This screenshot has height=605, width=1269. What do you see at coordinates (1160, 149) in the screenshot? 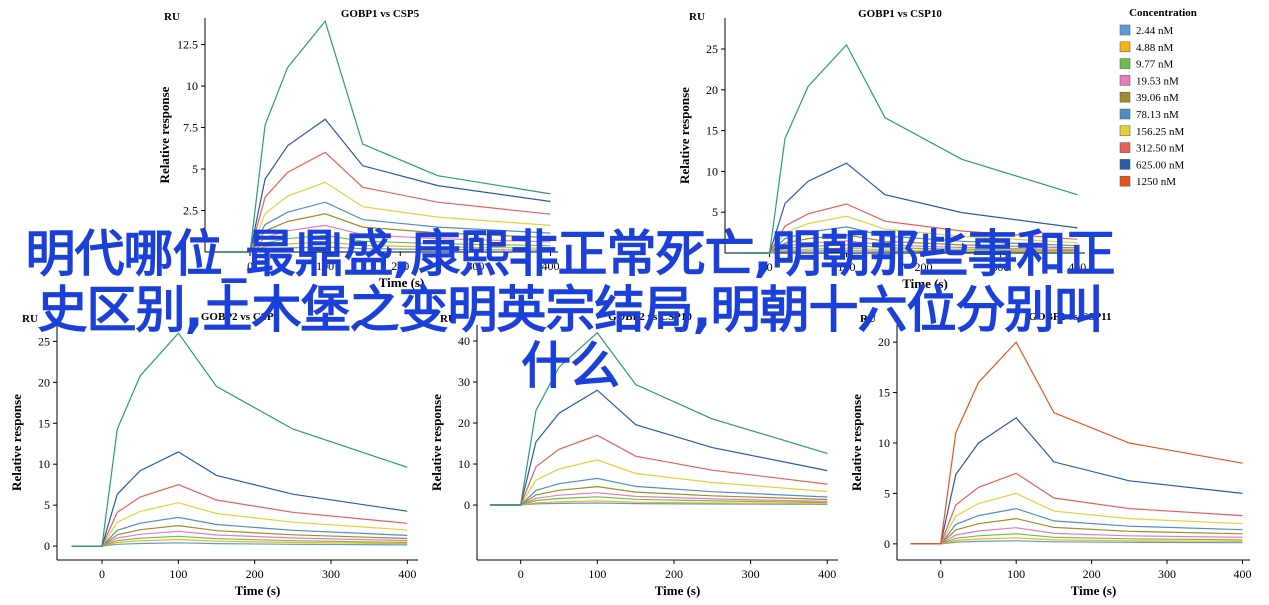
I see `legend-label: 312.50 nM` at bounding box center [1160, 149].